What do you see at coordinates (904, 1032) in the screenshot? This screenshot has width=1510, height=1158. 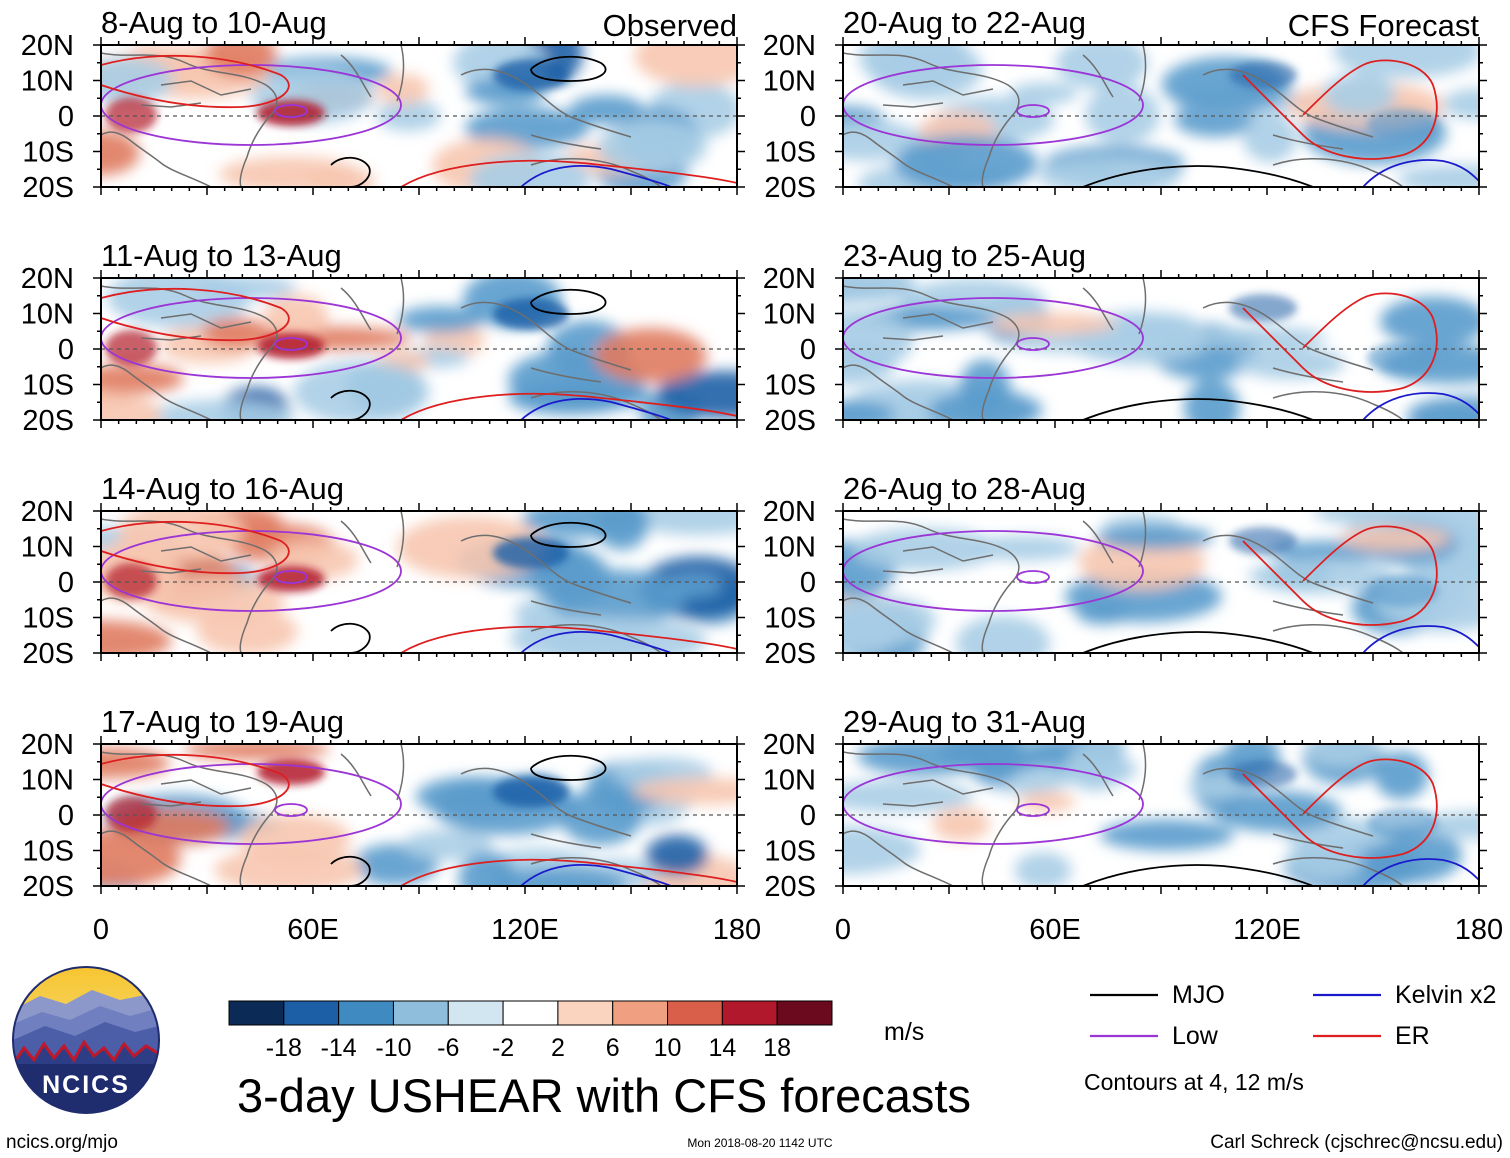 I see `colorbar-unit: m/s` at bounding box center [904, 1032].